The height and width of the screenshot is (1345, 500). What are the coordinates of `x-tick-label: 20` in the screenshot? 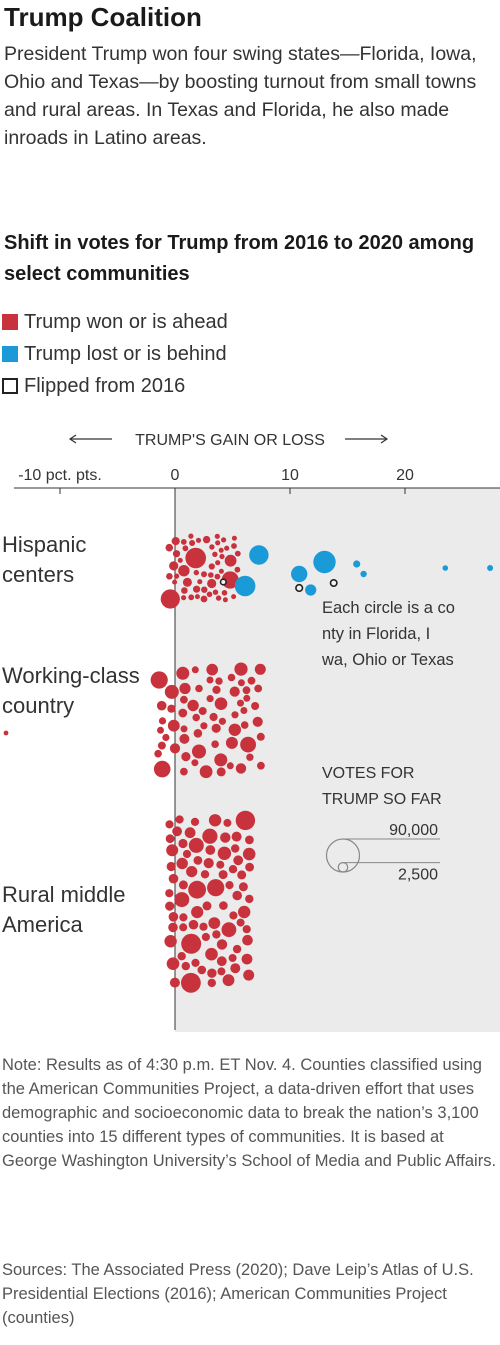 It's located at (405, 475).